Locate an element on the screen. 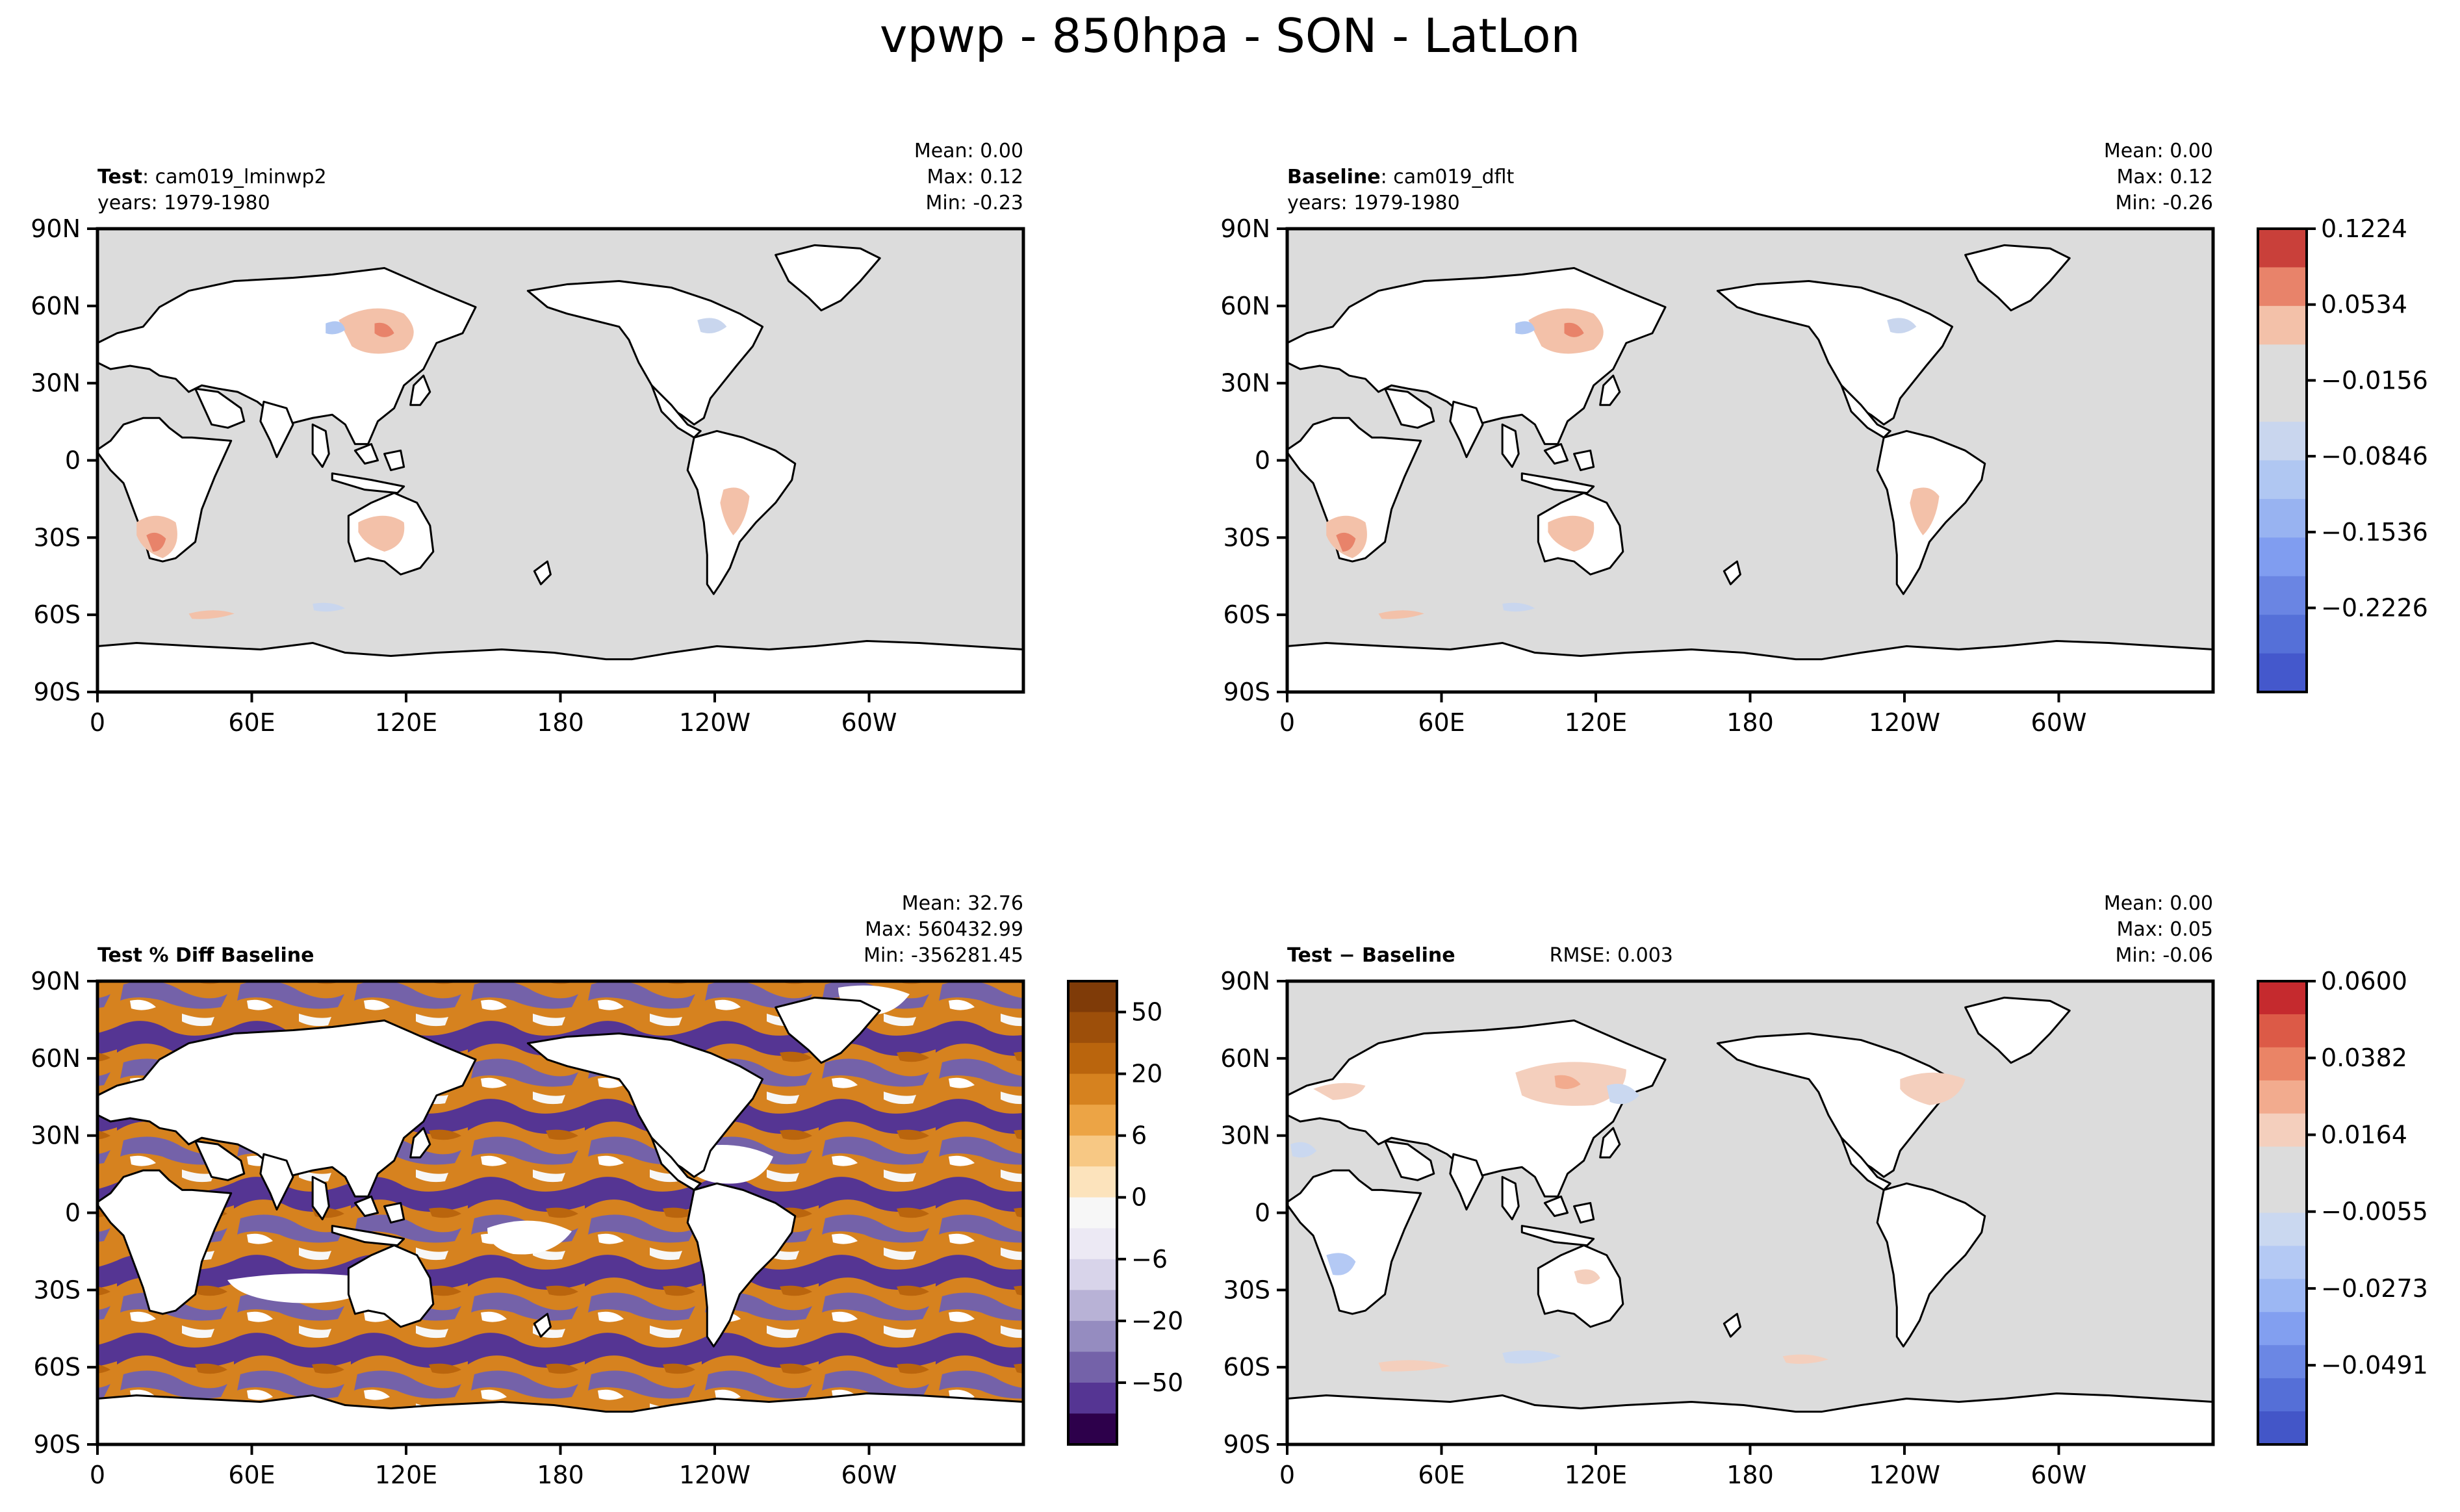  colorbar-tick-label: −0.0156 is located at coordinates (2374, 380).